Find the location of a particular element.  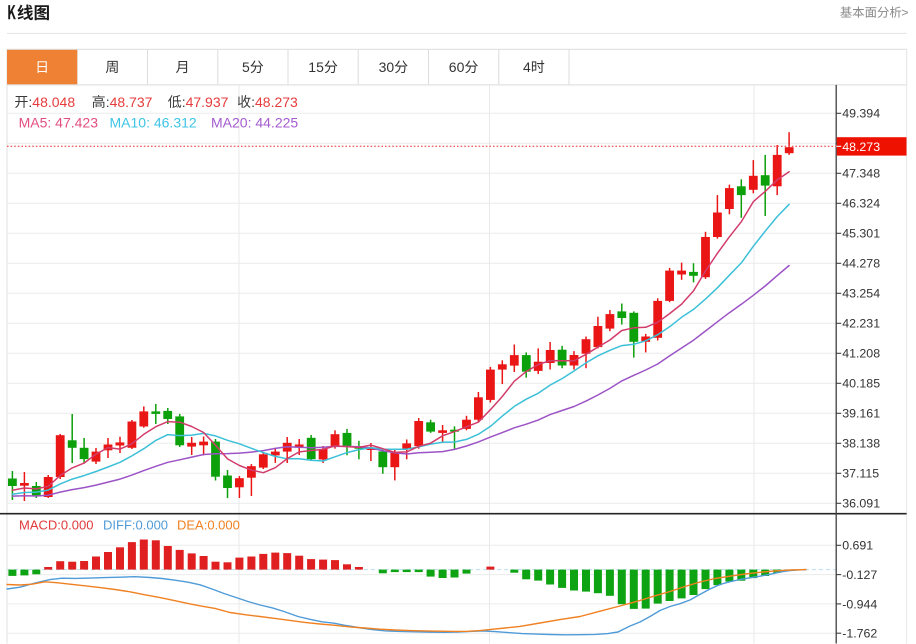

svg-text: 5 is located at coordinates (246, 67).